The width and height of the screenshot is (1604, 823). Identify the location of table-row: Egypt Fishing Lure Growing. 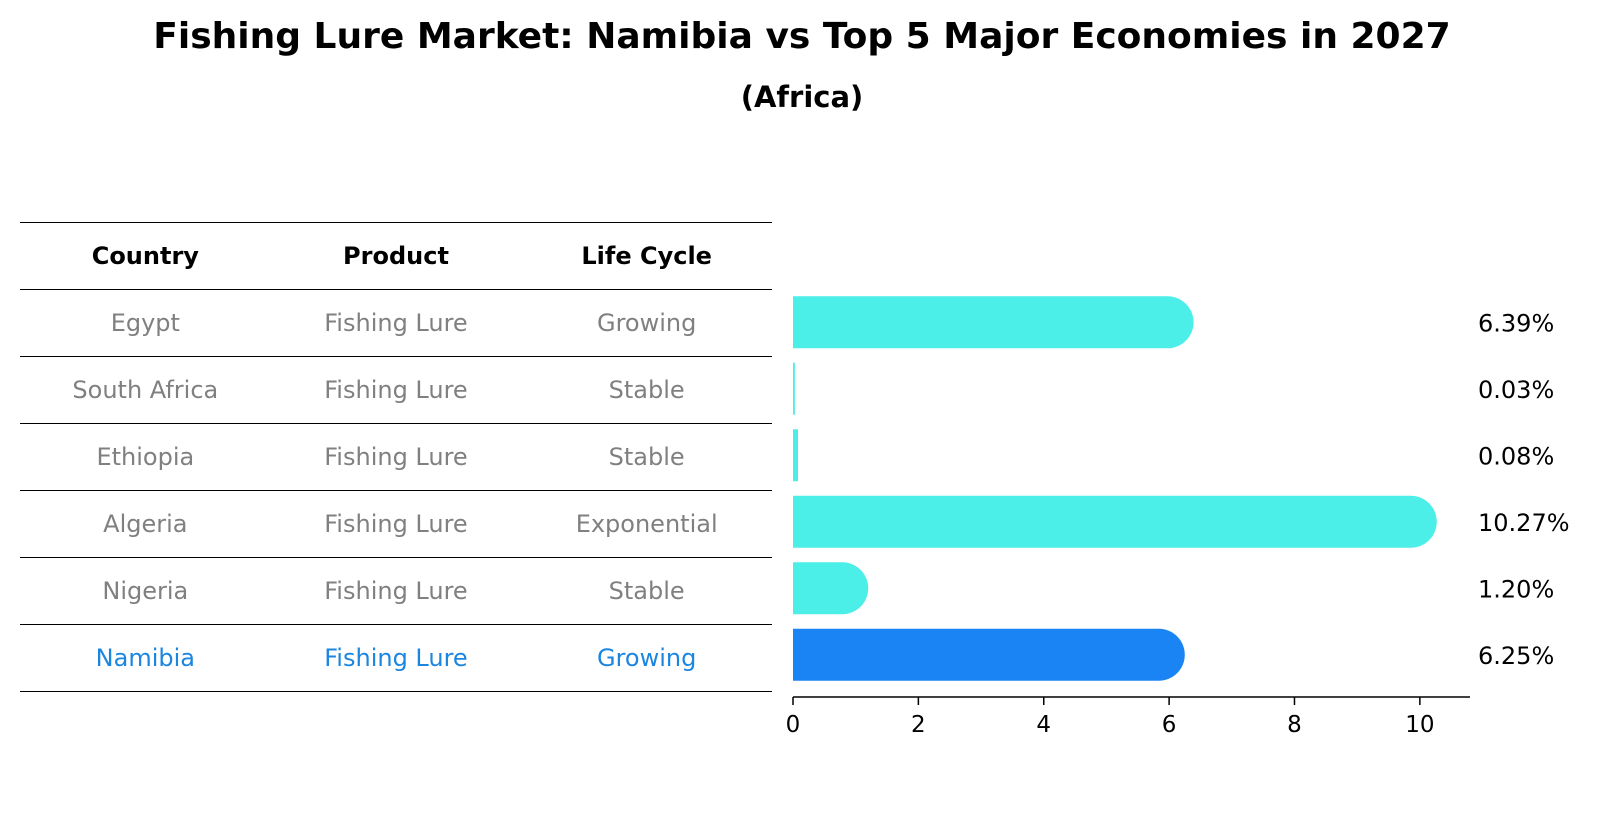
(396, 323).